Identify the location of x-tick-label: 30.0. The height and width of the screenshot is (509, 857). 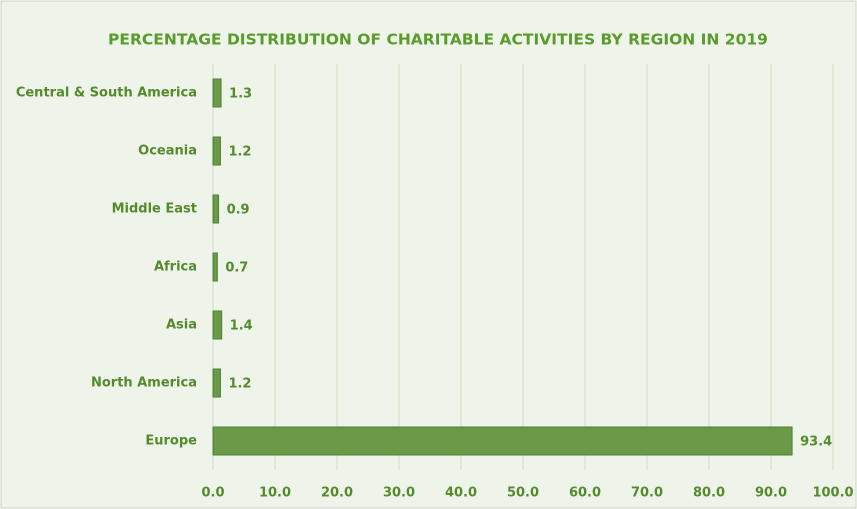
(399, 493).